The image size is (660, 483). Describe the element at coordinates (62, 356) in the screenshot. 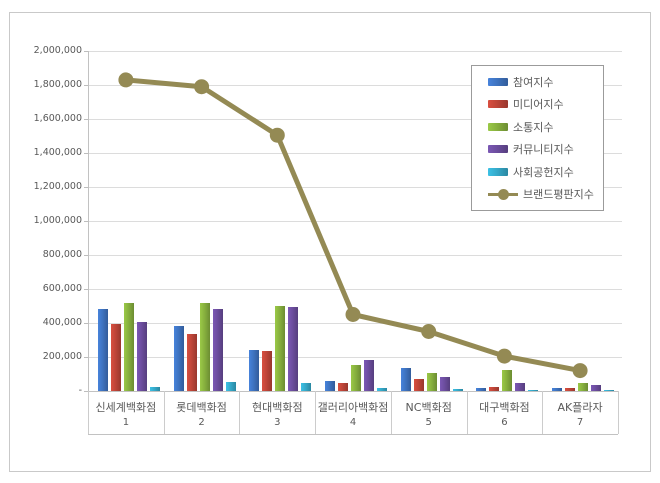

I see `y-tick-label: 200,000` at that location.